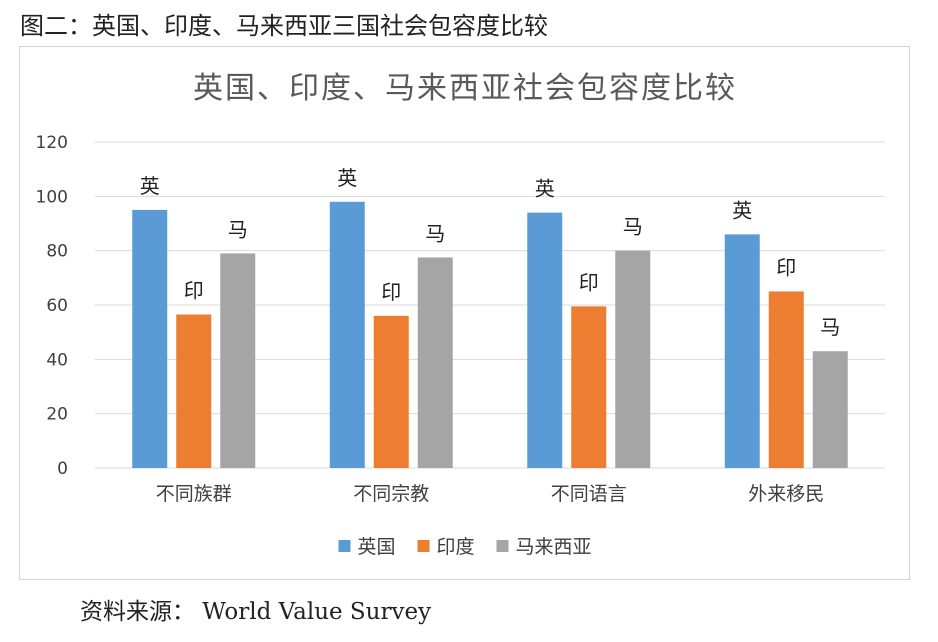 The width and height of the screenshot is (938, 642). I want to click on figure-caption: 图二：英国、印度、马来西亚三国社会包容度比较, so click(284, 26).